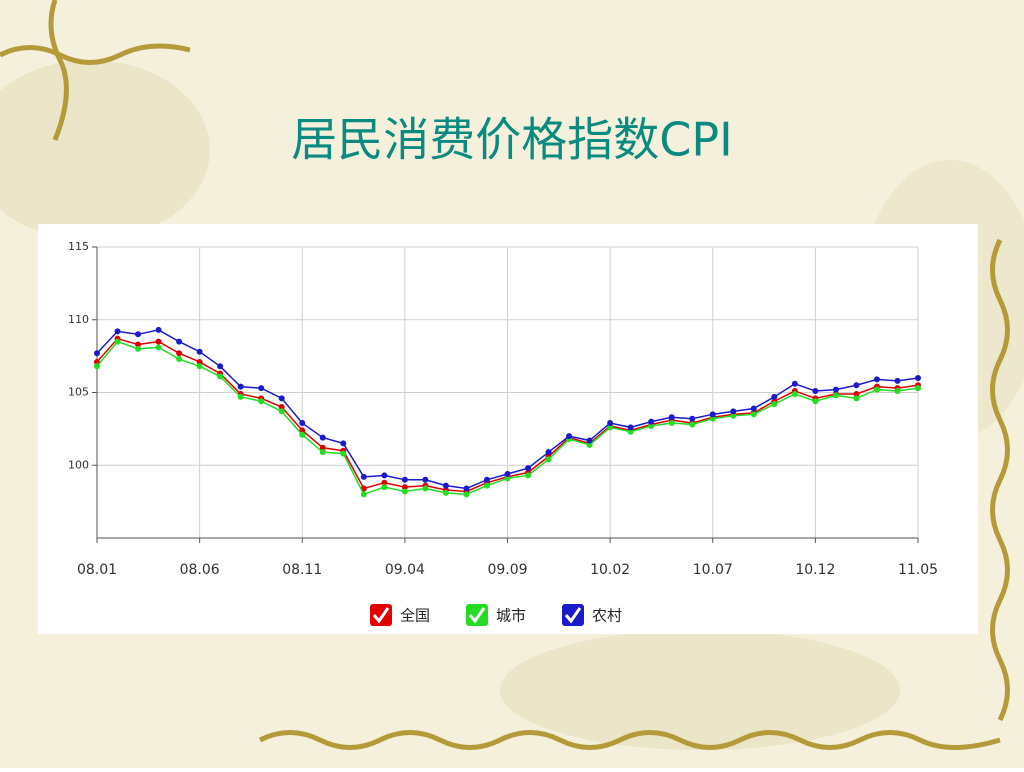 This screenshot has width=1024, height=772. What do you see at coordinates (1000, 480) in the screenshot?
I see `vine-right` at bounding box center [1000, 480].